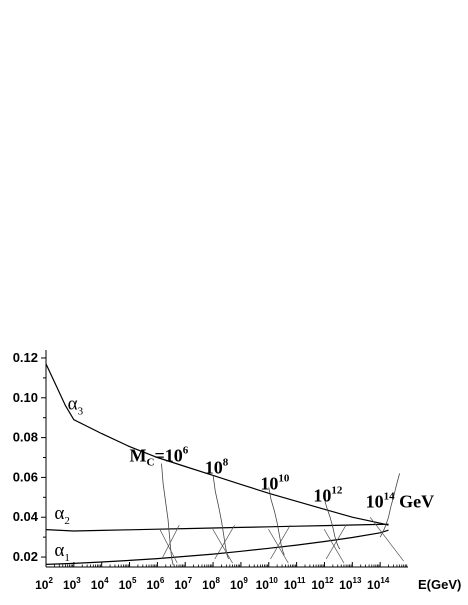  What do you see at coordinates (72, 584) in the screenshot?
I see `x-tick-label: 10³` at bounding box center [72, 584].